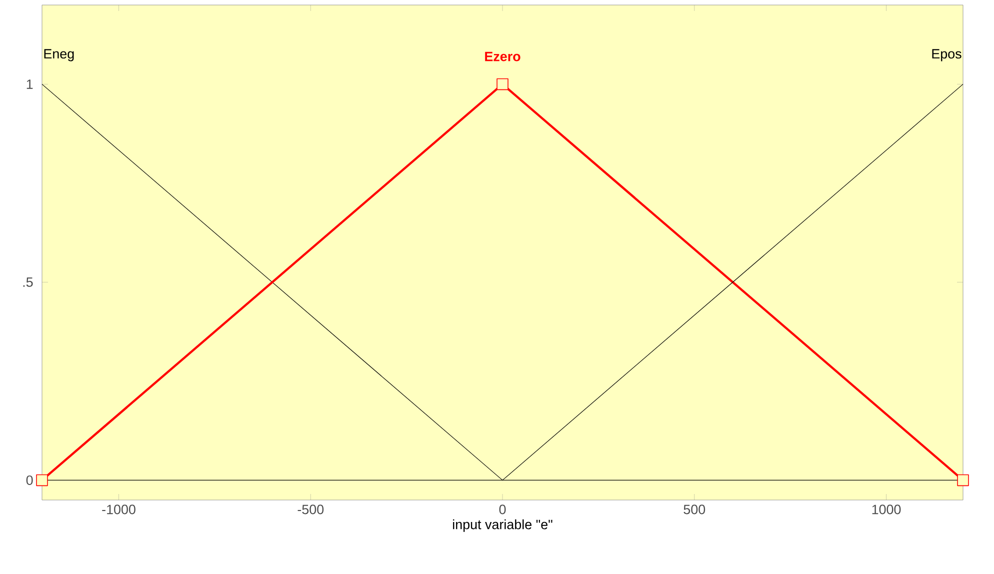 The image size is (994, 574). I want to click on y-tick-label: 1, so click(29, 84).